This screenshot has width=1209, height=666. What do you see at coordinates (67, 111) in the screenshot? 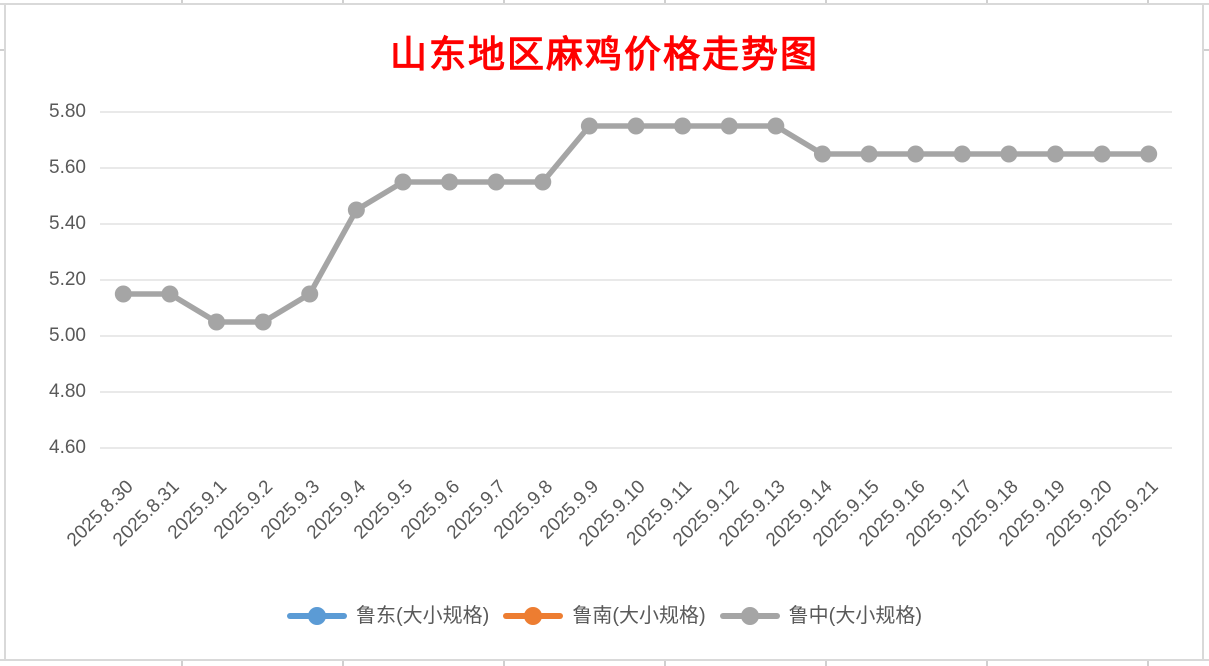
I see `y-tick-label: 5.80` at bounding box center [67, 111].